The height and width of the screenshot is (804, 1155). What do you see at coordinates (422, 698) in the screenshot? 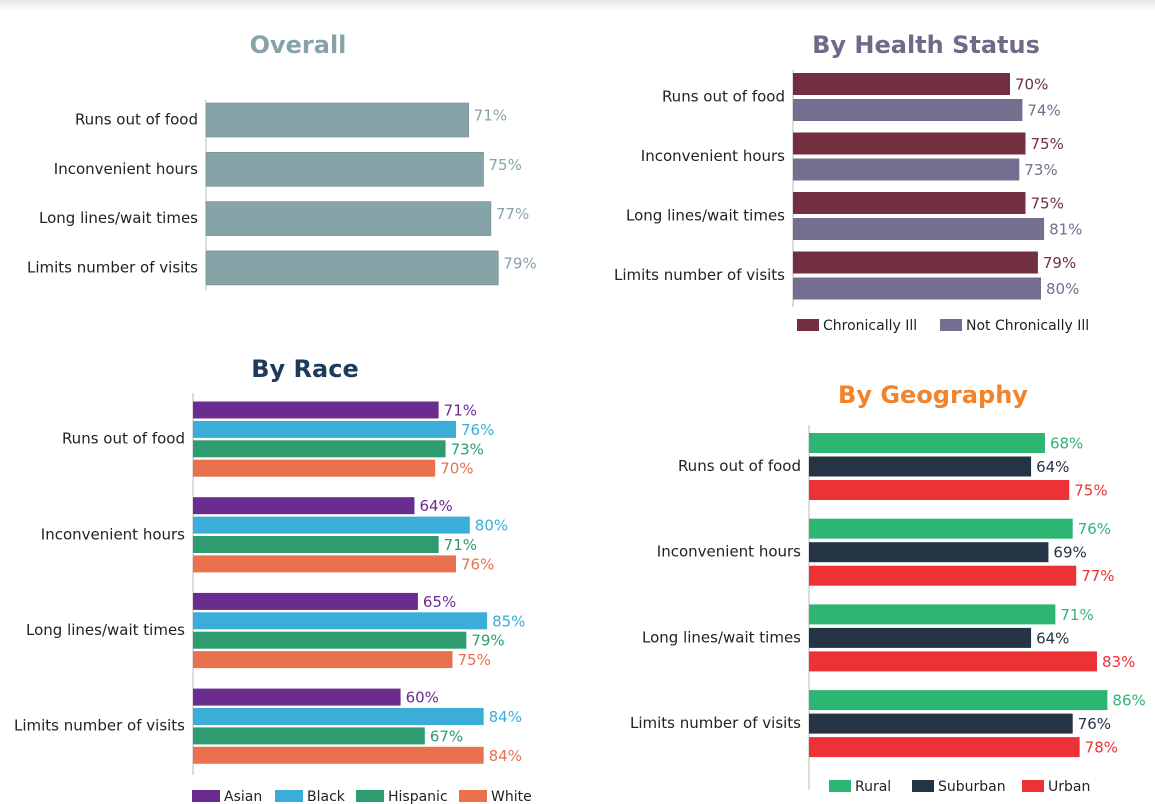
I see `value-label: 60%` at bounding box center [422, 698].